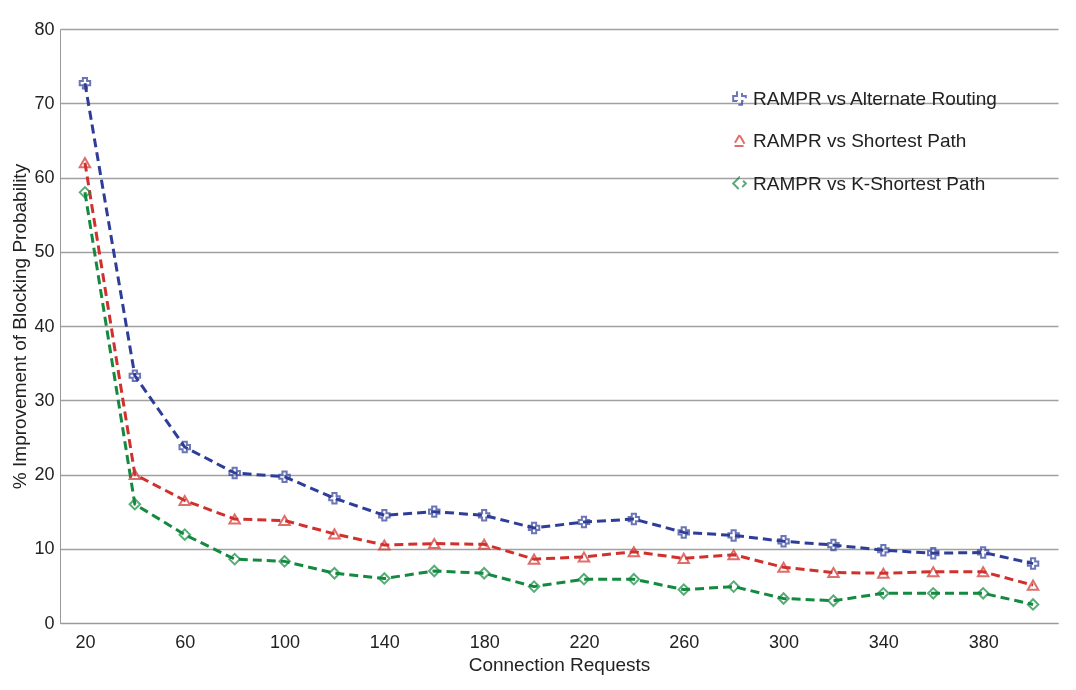 Image resolution: width=1076 pixels, height=690 pixels. Describe the element at coordinates (584, 641) in the screenshot. I see `x-tick-label: 220` at that location.